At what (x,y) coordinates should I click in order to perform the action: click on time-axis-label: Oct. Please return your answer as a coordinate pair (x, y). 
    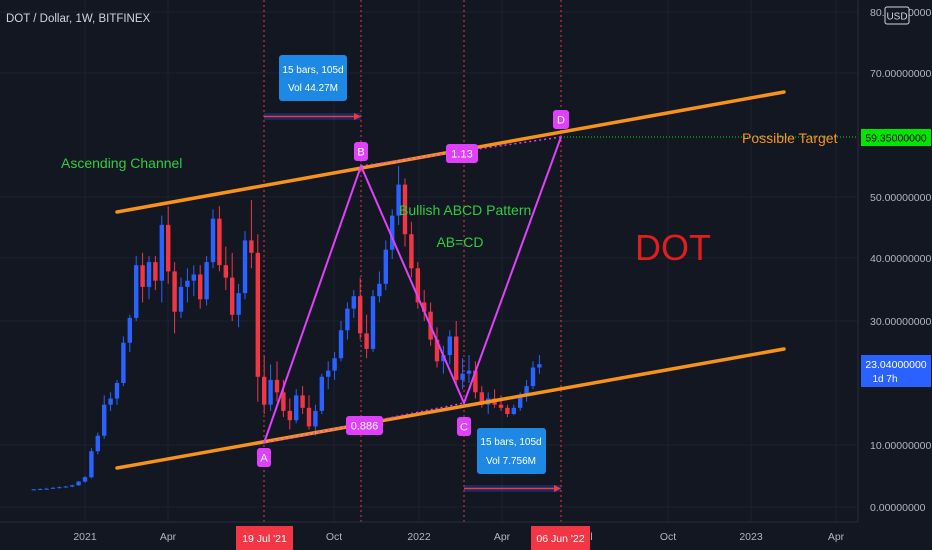
    Looking at the image, I should click on (334, 537).